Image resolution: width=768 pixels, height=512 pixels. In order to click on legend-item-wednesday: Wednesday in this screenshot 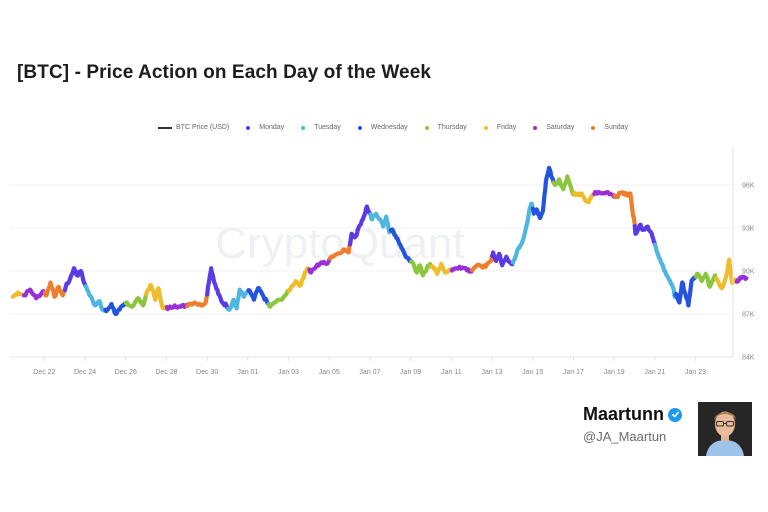, I will do `click(382, 127)`.